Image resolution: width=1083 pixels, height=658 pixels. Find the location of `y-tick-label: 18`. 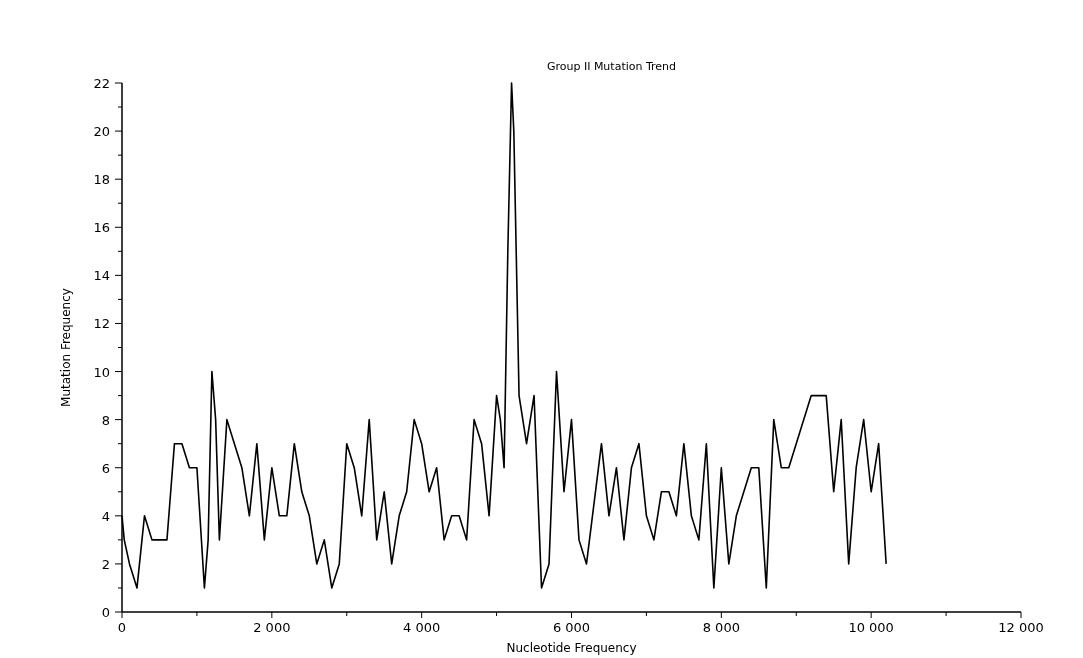

y-tick-label: 18 is located at coordinates (101, 180).